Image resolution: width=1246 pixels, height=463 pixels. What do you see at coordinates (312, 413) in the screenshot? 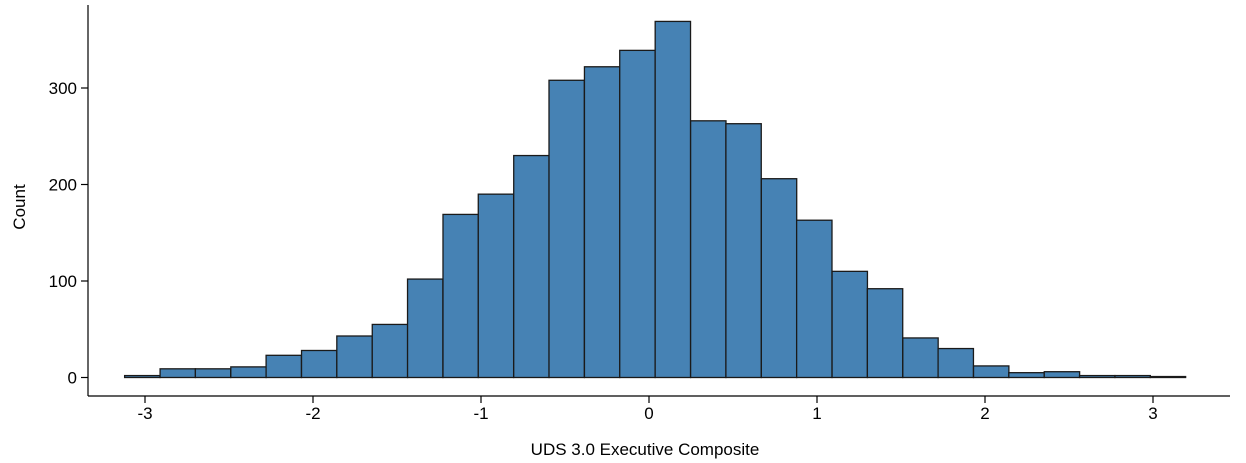
I see `x-tick-label-1: -2` at bounding box center [312, 413].